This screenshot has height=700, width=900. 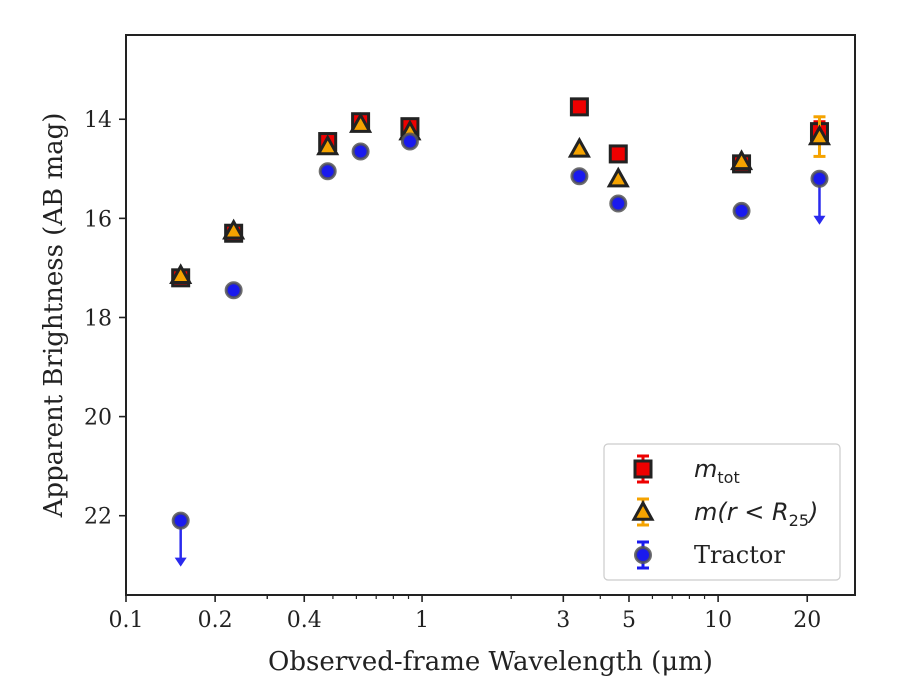 I want to click on x-tick-label: 20, so click(x=807, y=620).